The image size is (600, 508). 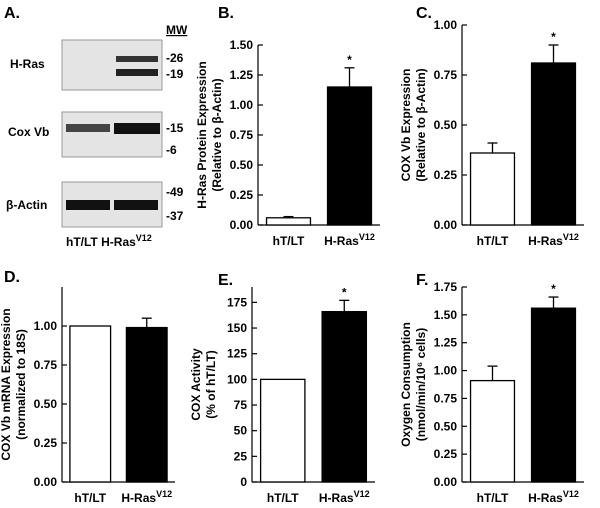 I want to click on row-label: H-Ras, so click(x=27, y=64).